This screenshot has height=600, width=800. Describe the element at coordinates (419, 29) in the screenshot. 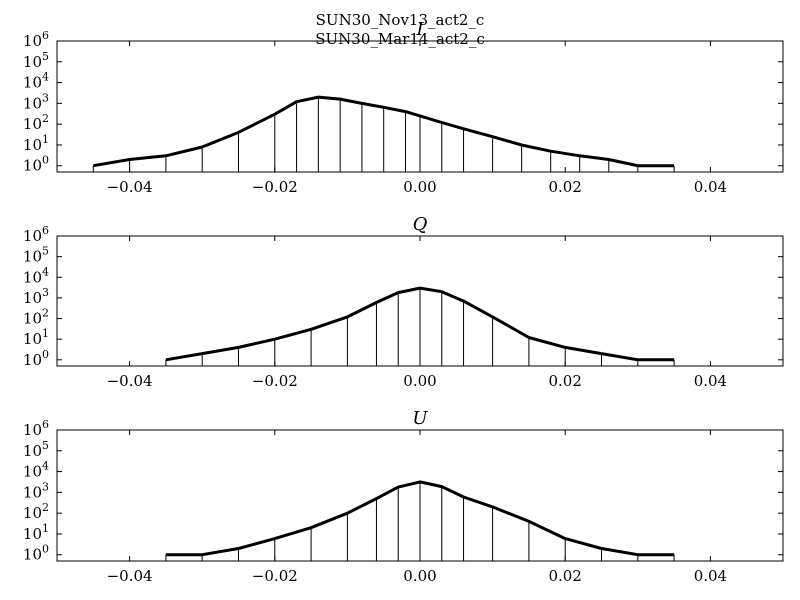

I see `panel-title: I` at that location.